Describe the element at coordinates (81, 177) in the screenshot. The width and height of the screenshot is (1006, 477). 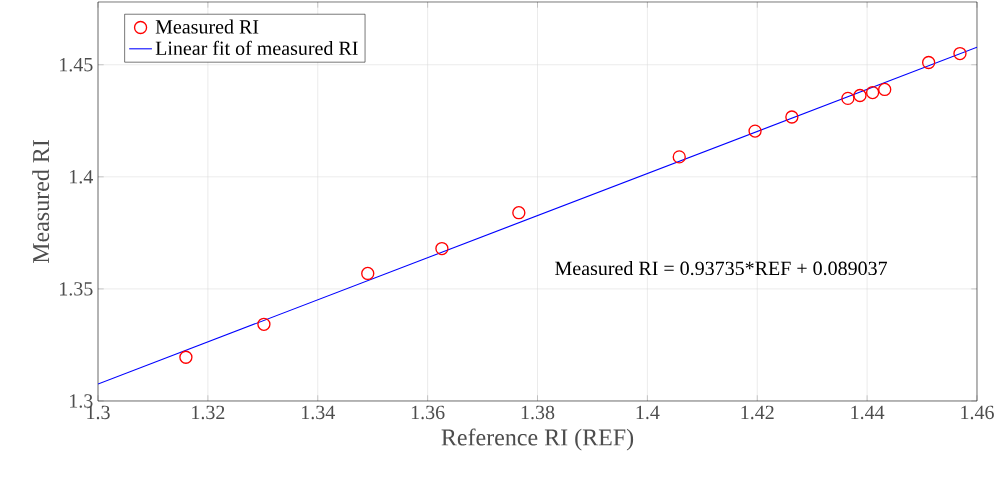
I see `y-tick-label: 1.4` at that location.